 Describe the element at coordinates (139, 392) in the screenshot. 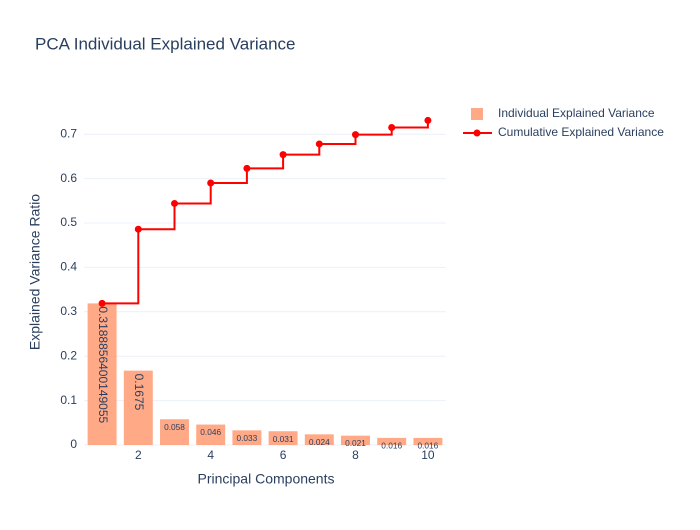

I see `value-label: 0.1675` at that location.